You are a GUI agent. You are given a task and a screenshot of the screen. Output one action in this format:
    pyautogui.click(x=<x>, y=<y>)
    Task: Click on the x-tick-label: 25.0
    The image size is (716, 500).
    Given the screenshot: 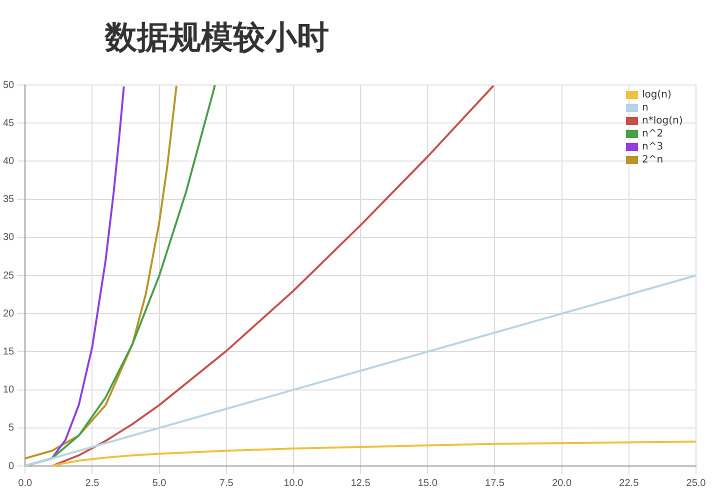 What is the action you would take?
    pyautogui.click(x=696, y=483)
    